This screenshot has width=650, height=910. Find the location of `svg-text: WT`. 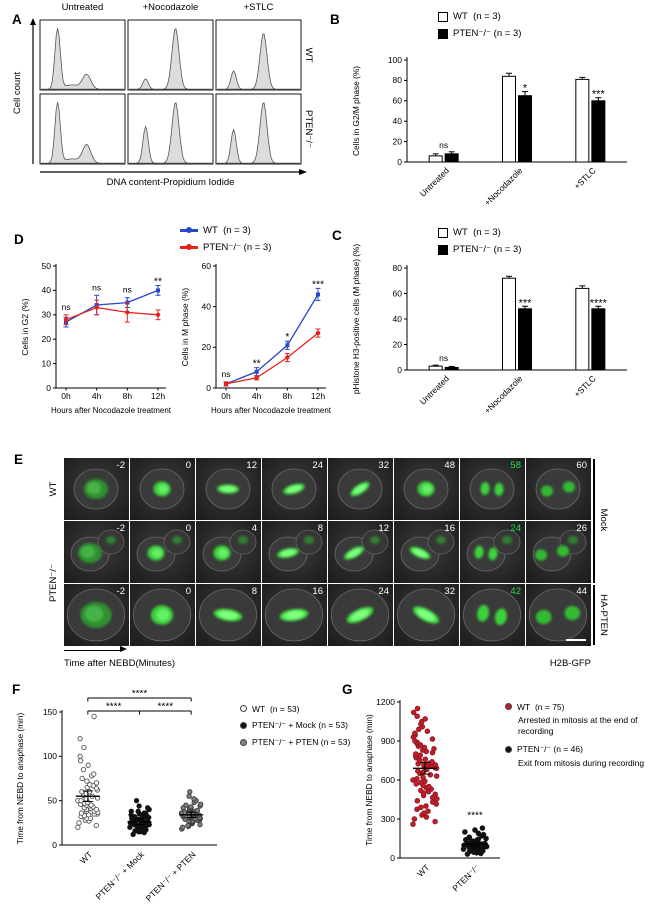

svg-text: WT is located at coordinates (423, 870).